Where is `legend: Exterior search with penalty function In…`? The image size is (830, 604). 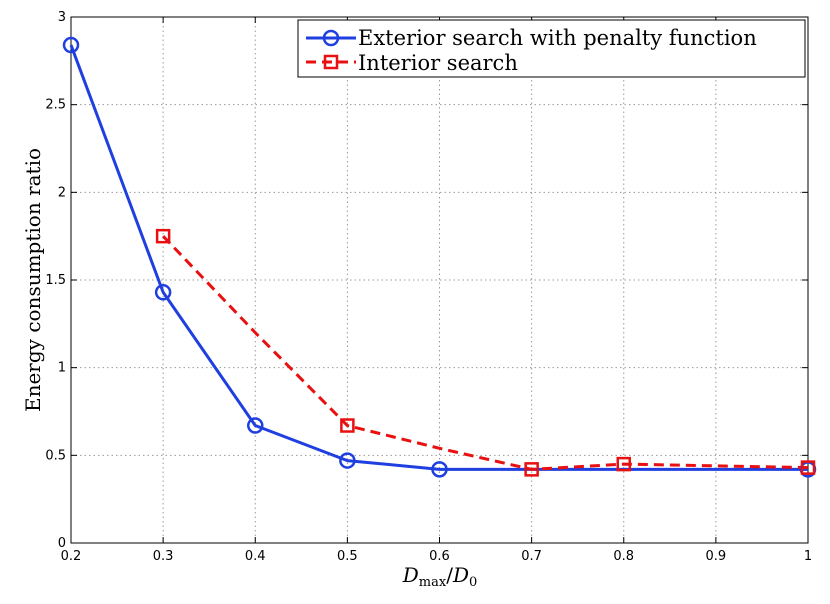 legend: Exterior search with penalty function In… is located at coordinates (551, 48).